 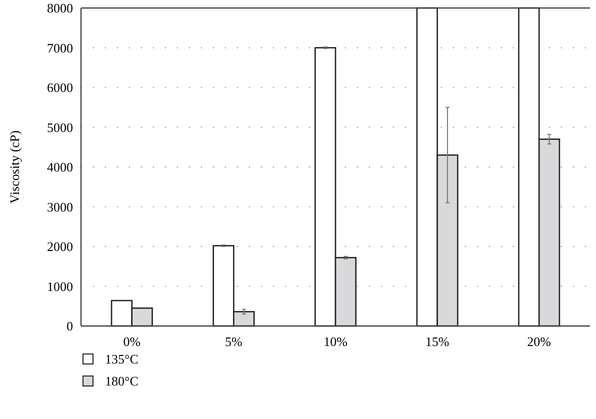 I want to click on y-tick-label: 0, so click(x=69, y=326).